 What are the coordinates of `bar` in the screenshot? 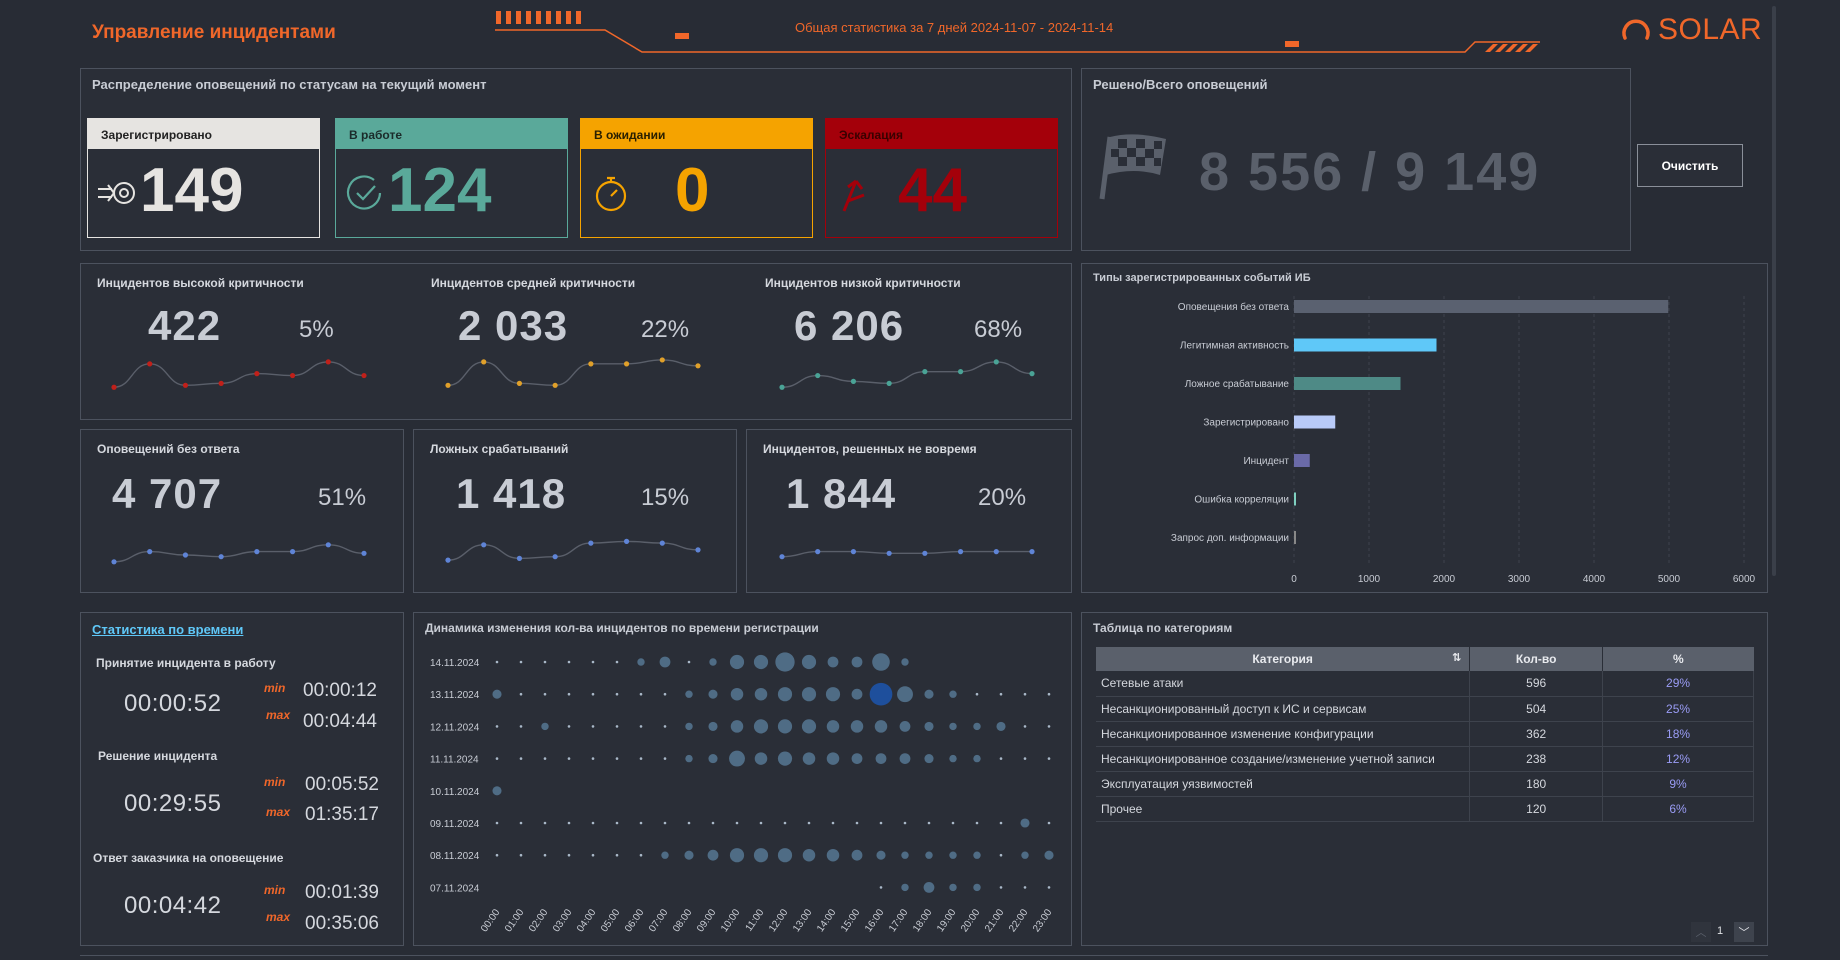 It's located at (1365, 345).